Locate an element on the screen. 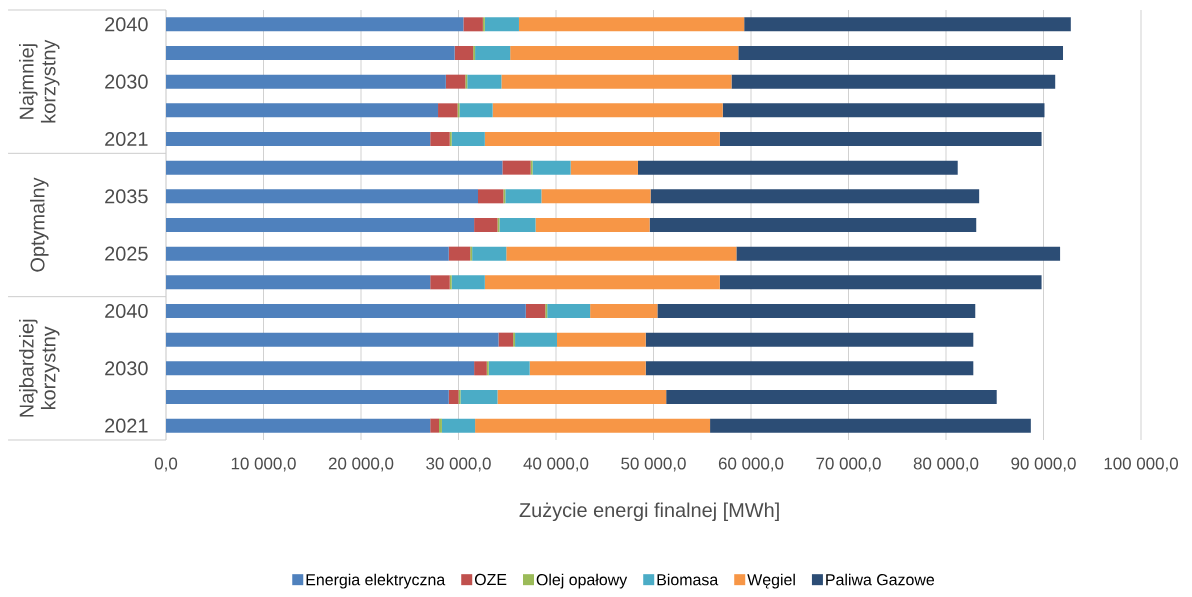 The width and height of the screenshot is (1192, 597). x-tick-label: 100 000,0 is located at coordinates (1141, 464).